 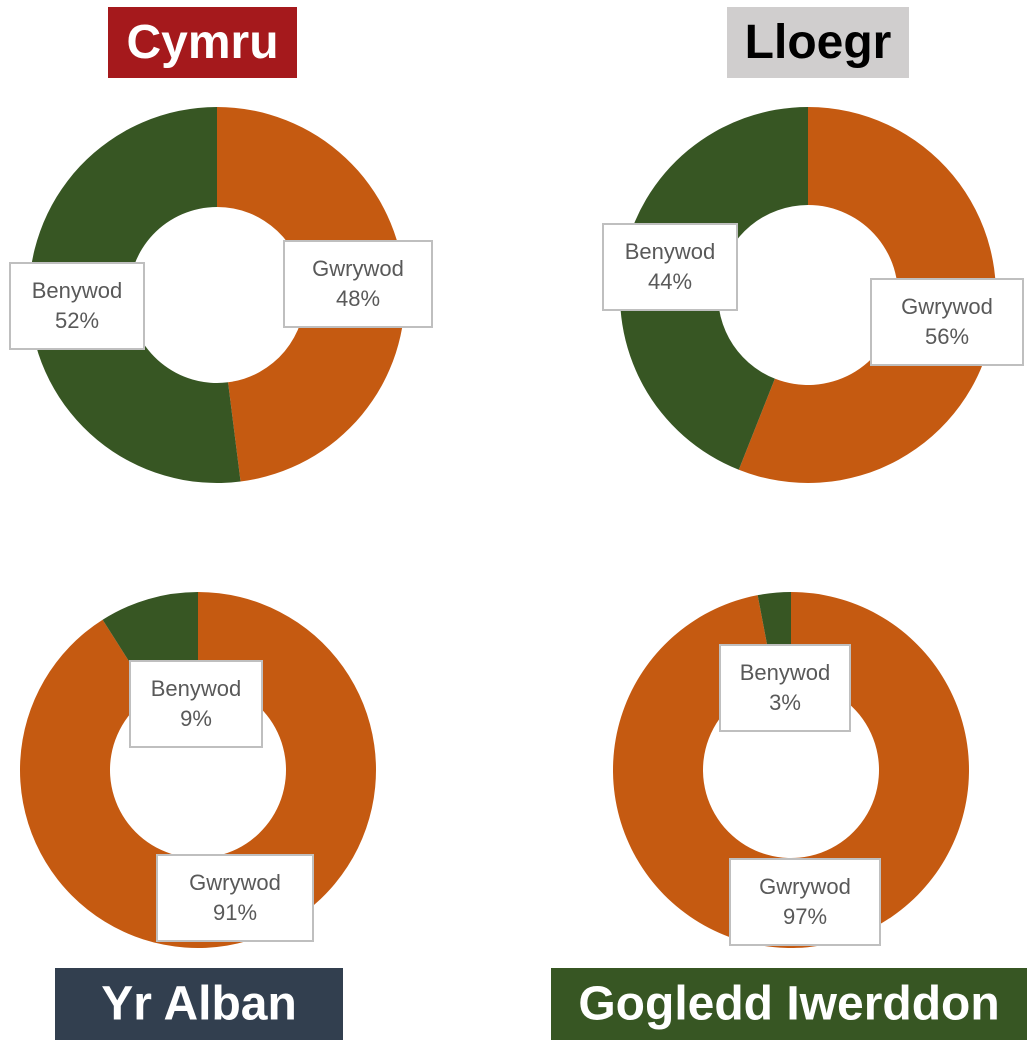 I want to click on data-label: 48%, so click(x=358, y=298).